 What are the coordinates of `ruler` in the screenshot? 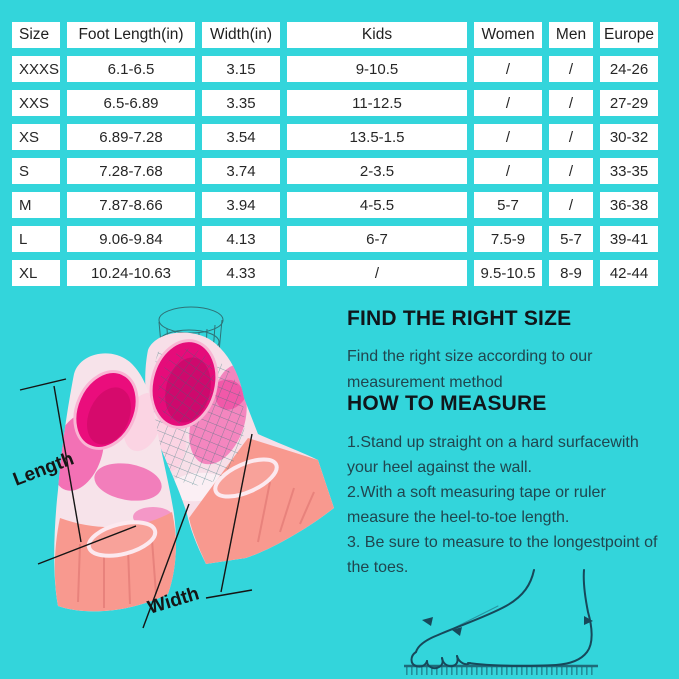 It's located at (501, 669).